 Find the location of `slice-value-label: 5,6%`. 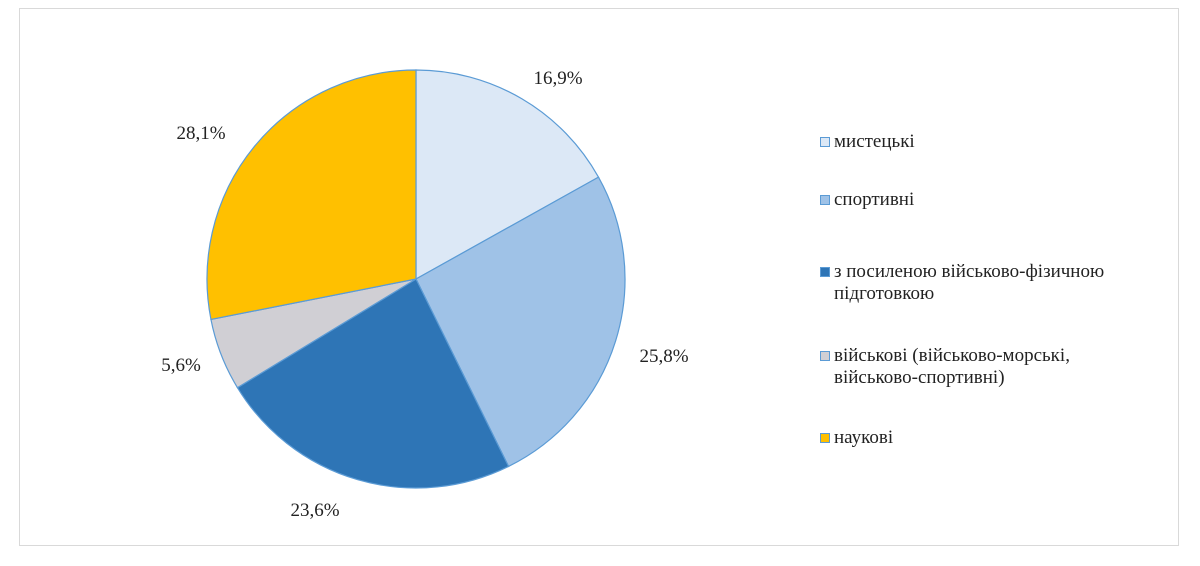

slice-value-label: 5,6% is located at coordinates (181, 365).